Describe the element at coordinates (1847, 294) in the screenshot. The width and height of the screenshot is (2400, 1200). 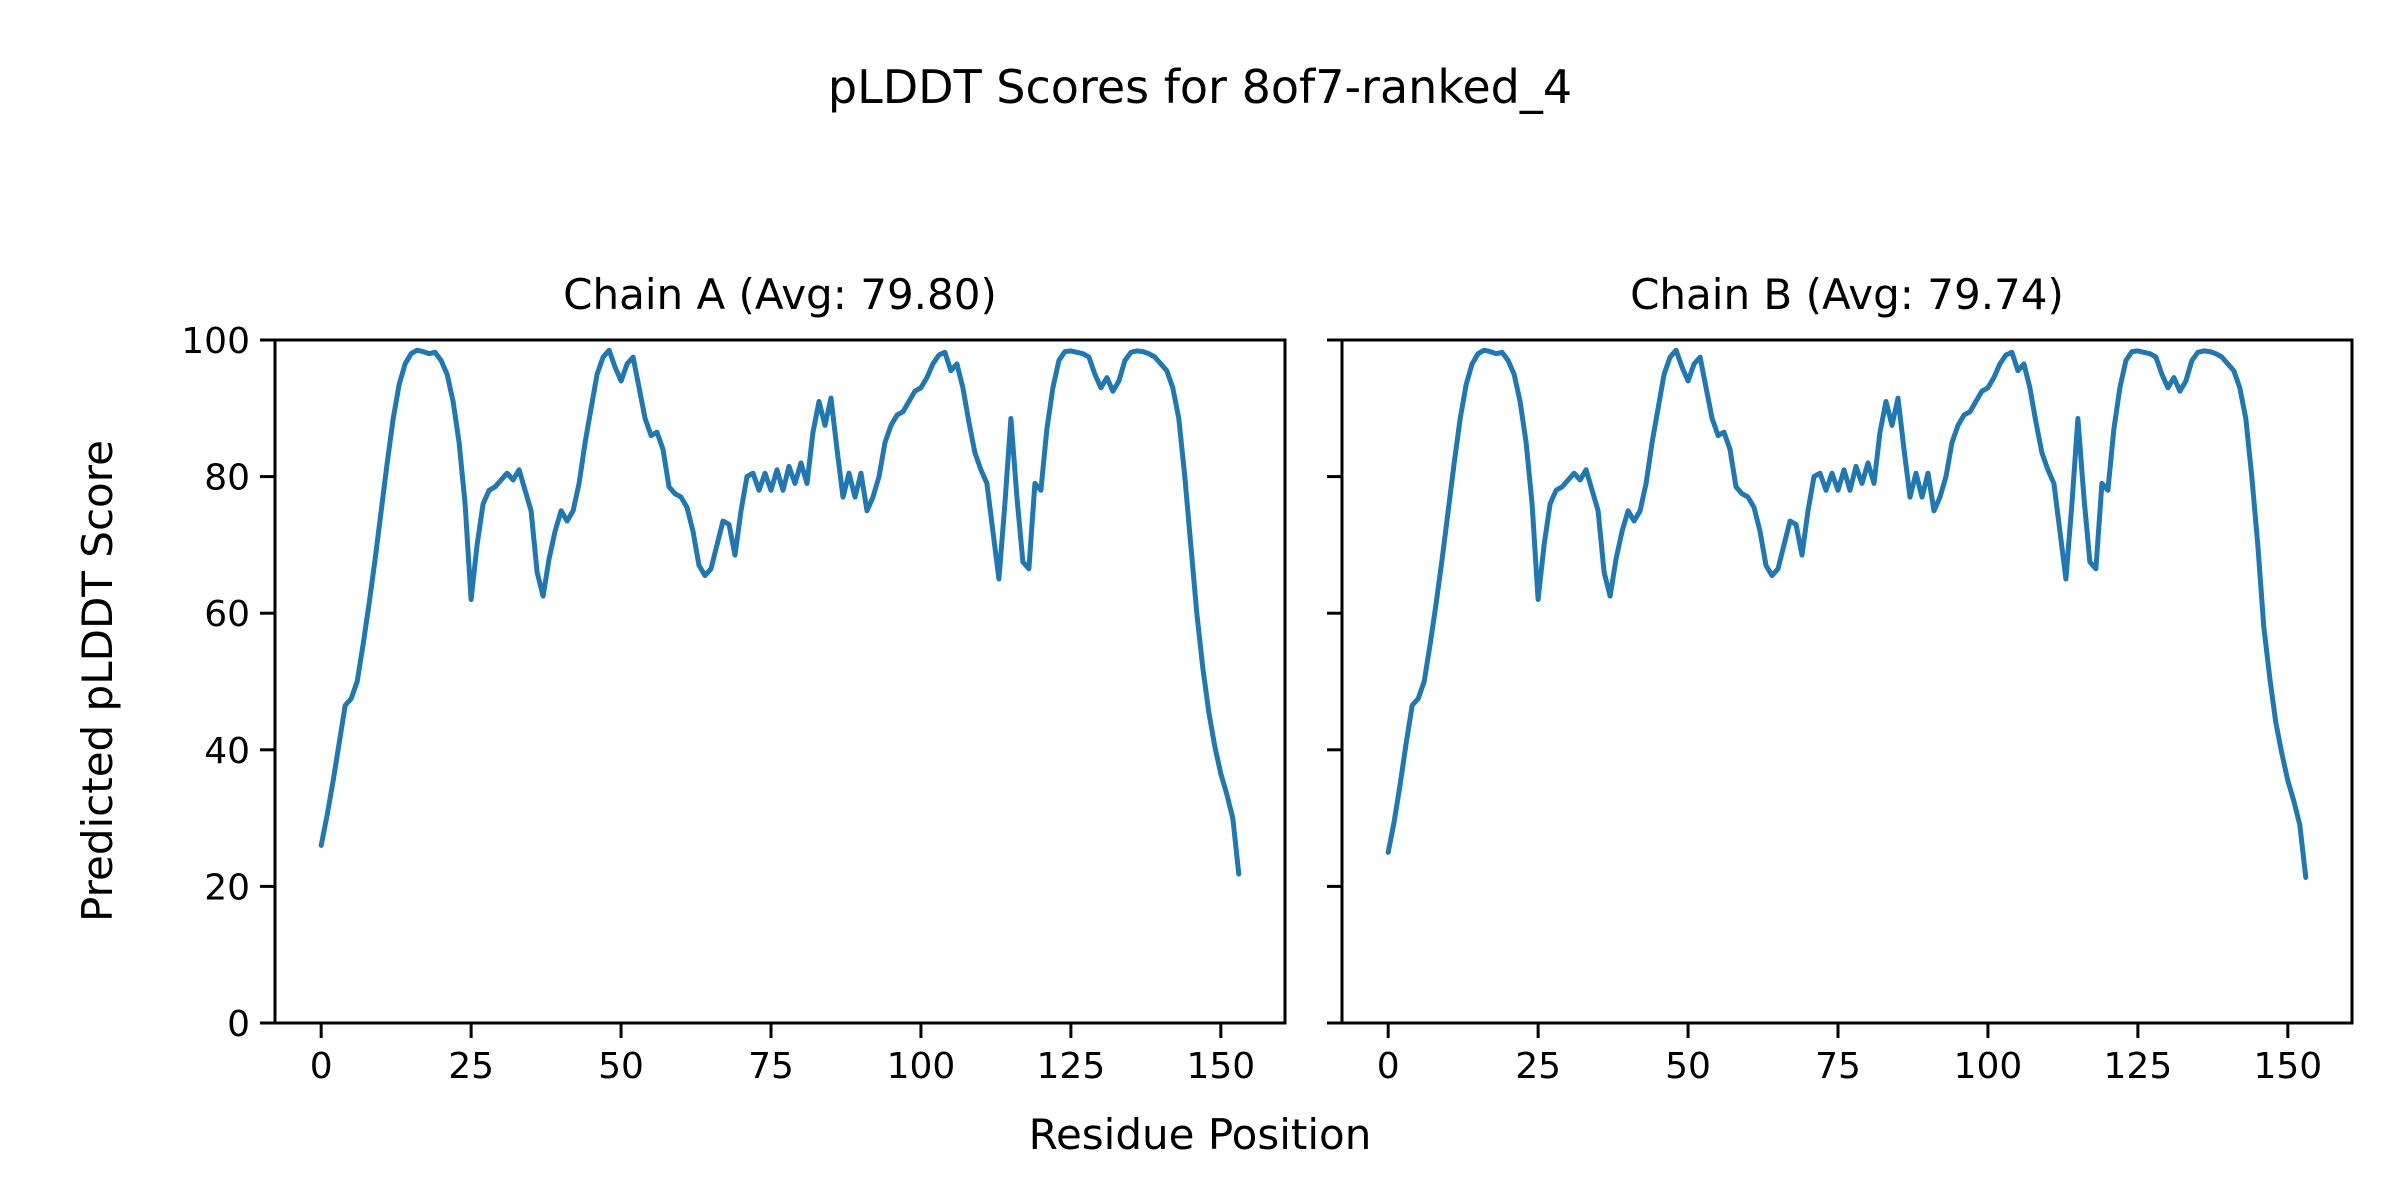
I see `chain-b-title: Chain B (Avg: 79.74)` at that location.